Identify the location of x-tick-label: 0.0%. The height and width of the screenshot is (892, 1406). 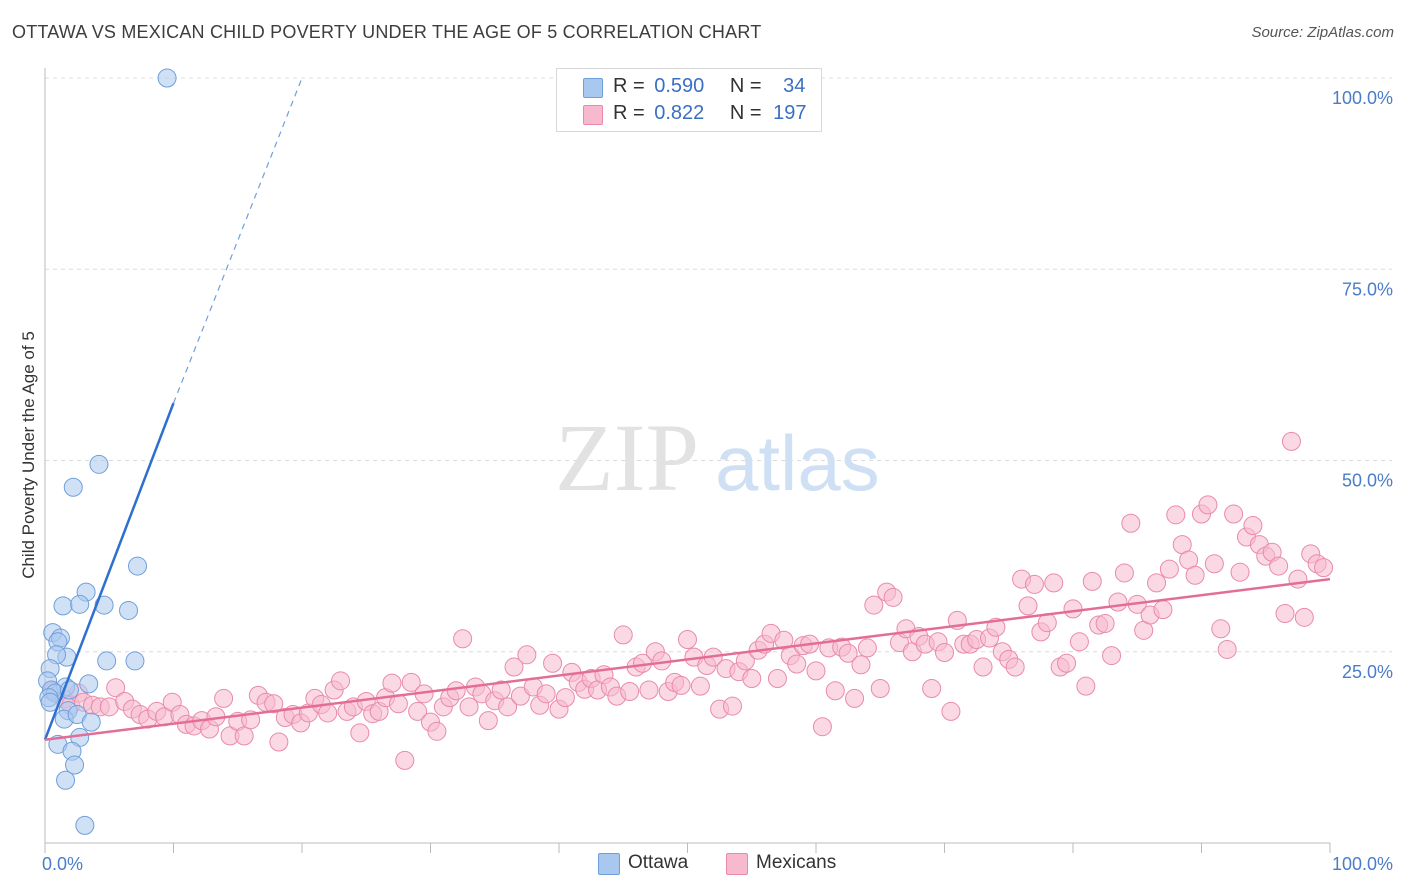
(62, 864).